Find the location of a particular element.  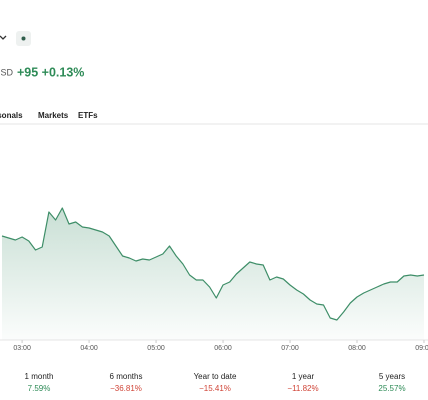

stat-value: −36.81% is located at coordinates (126, 388).